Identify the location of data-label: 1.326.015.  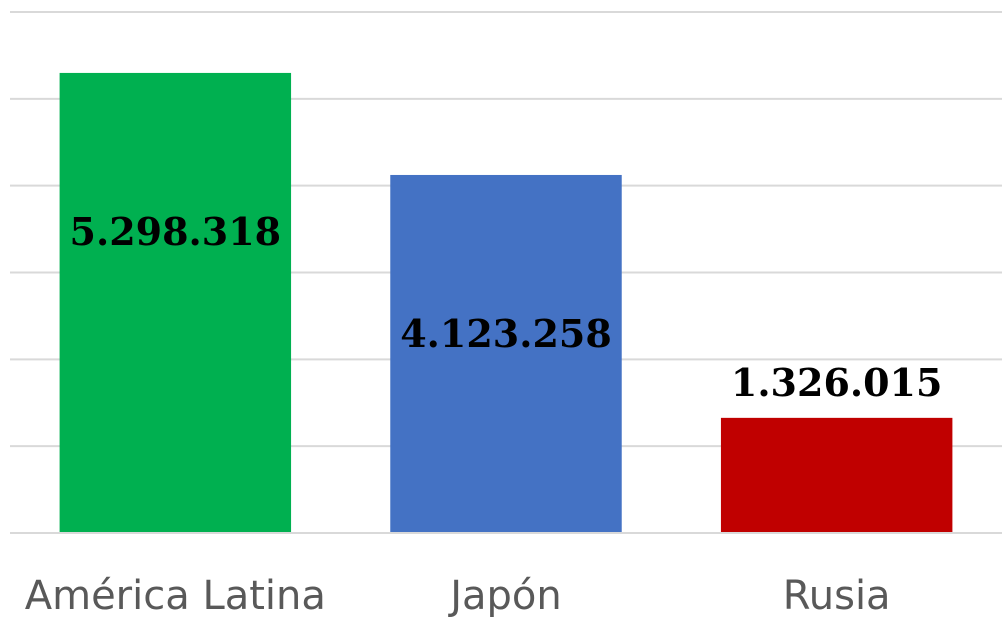
(837, 382).